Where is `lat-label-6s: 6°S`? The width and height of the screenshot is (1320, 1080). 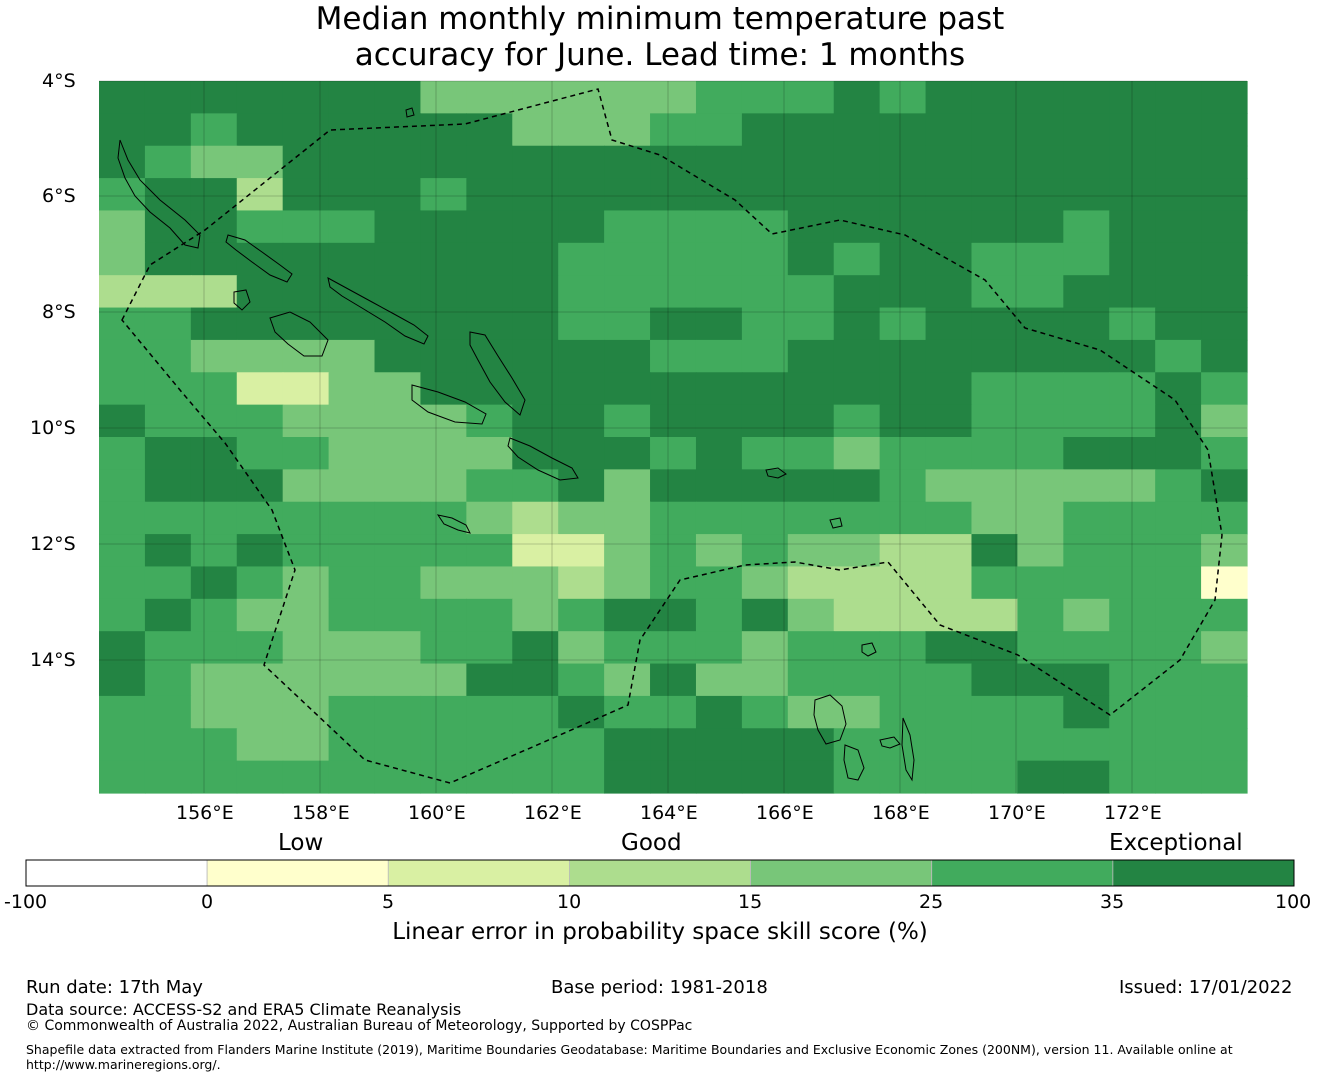 lat-label-6s: 6°S is located at coordinates (59, 196).